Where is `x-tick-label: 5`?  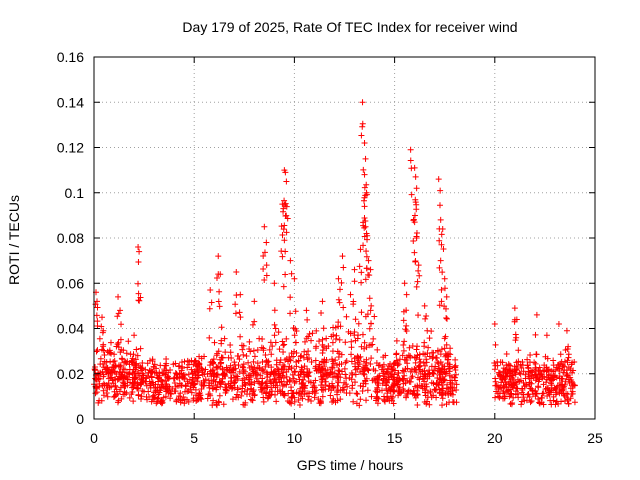 x-tick-label: 5 is located at coordinates (194, 438).